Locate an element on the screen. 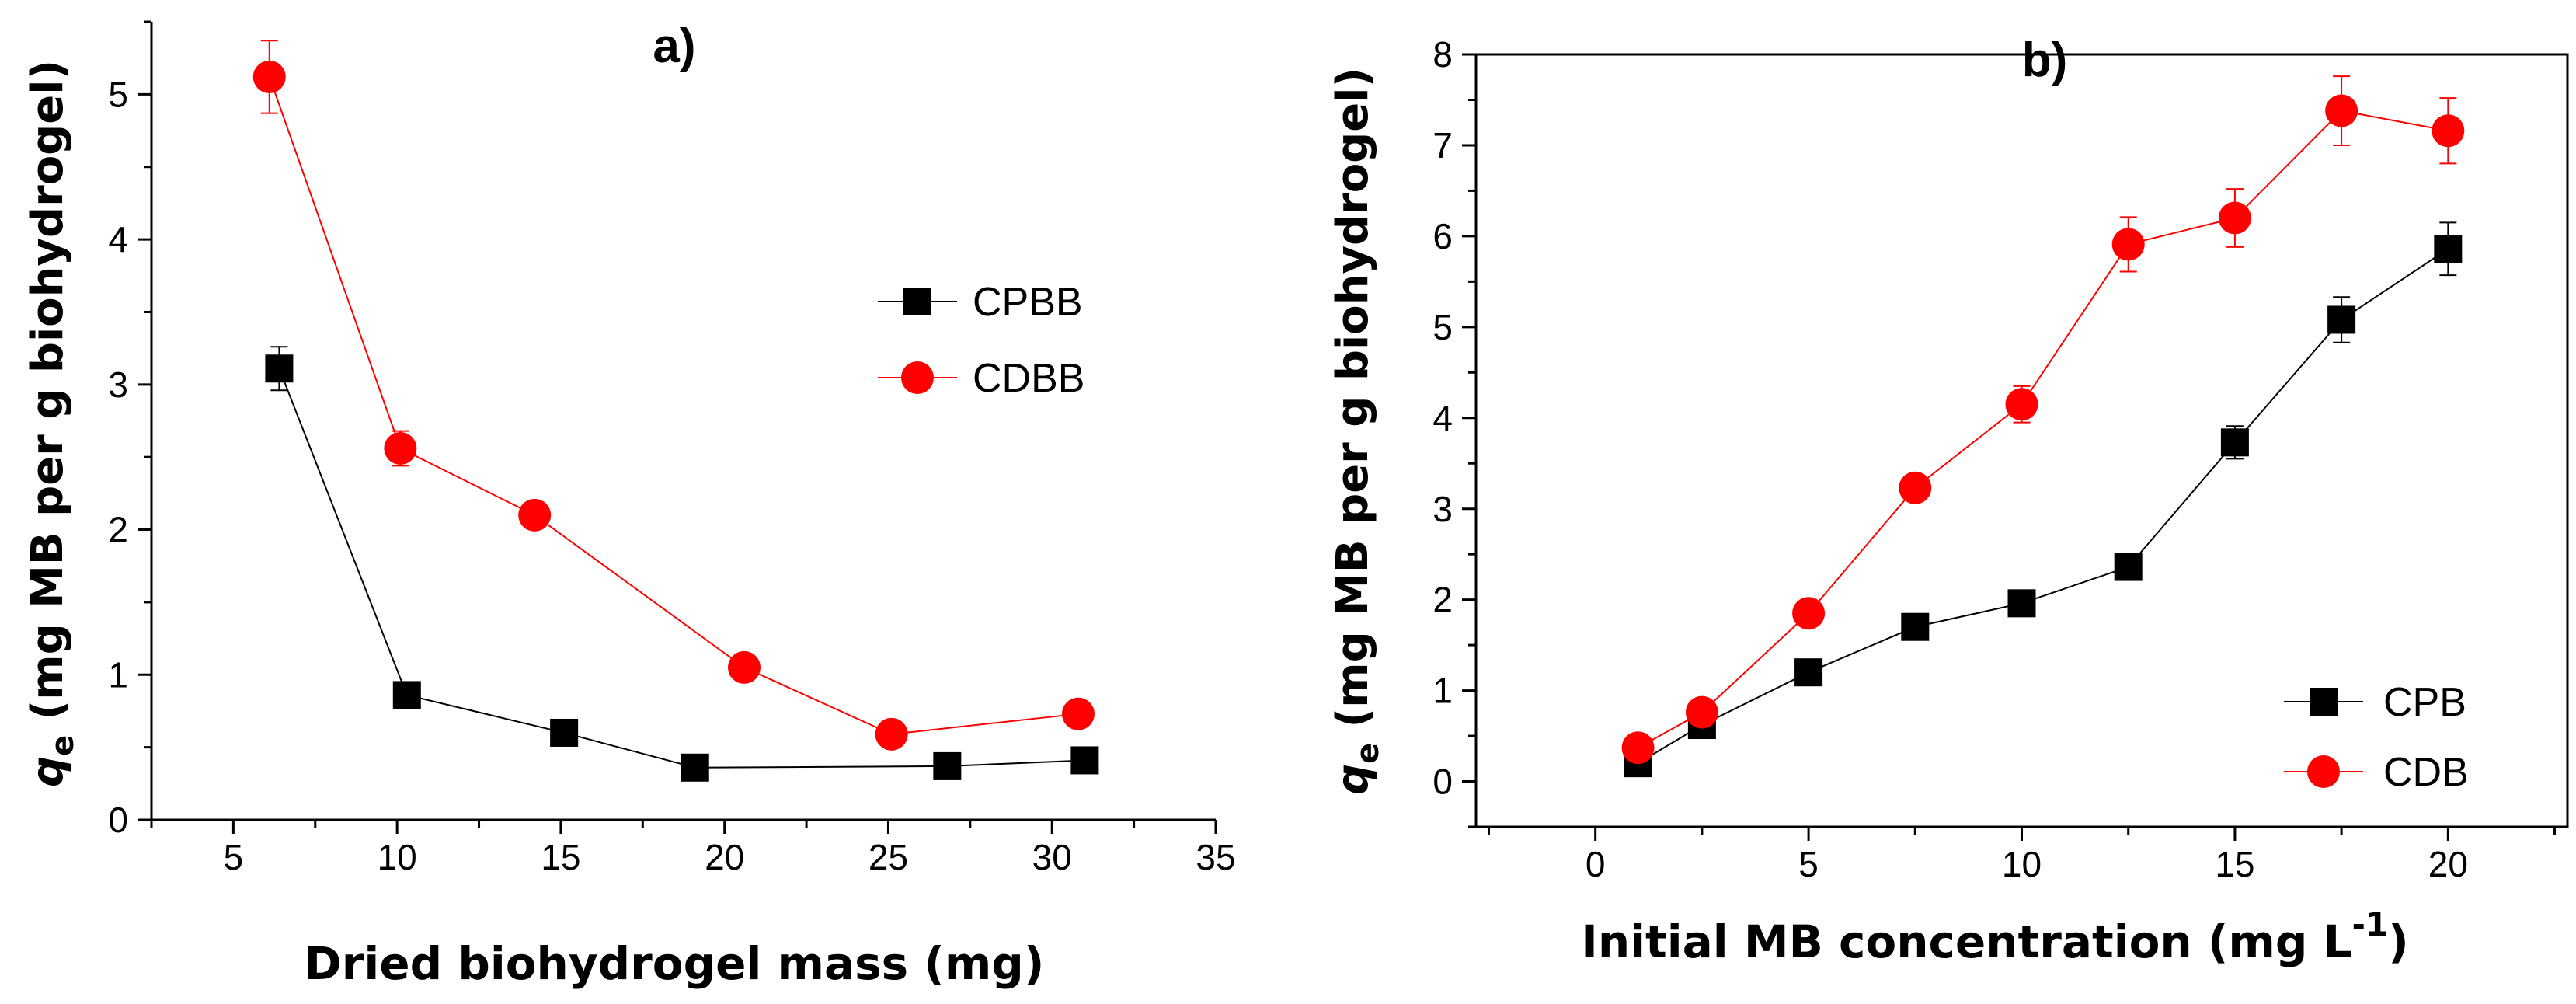 The width and height of the screenshot is (2576, 1004). panel-b-label: b) is located at coordinates (2045, 60).